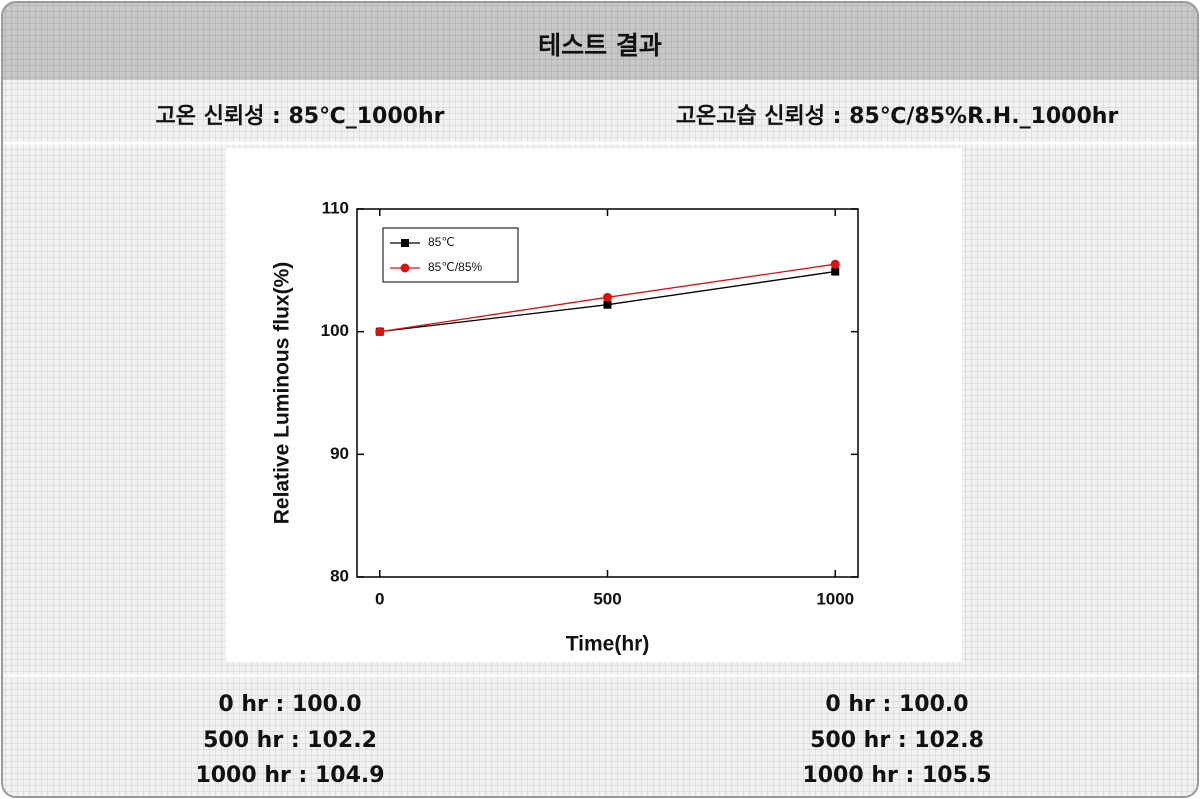 The height and width of the screenshot is (799, 1200). Describe the element at coordinates (450, 255) in the screenshot. I see `legend-box` at that location.